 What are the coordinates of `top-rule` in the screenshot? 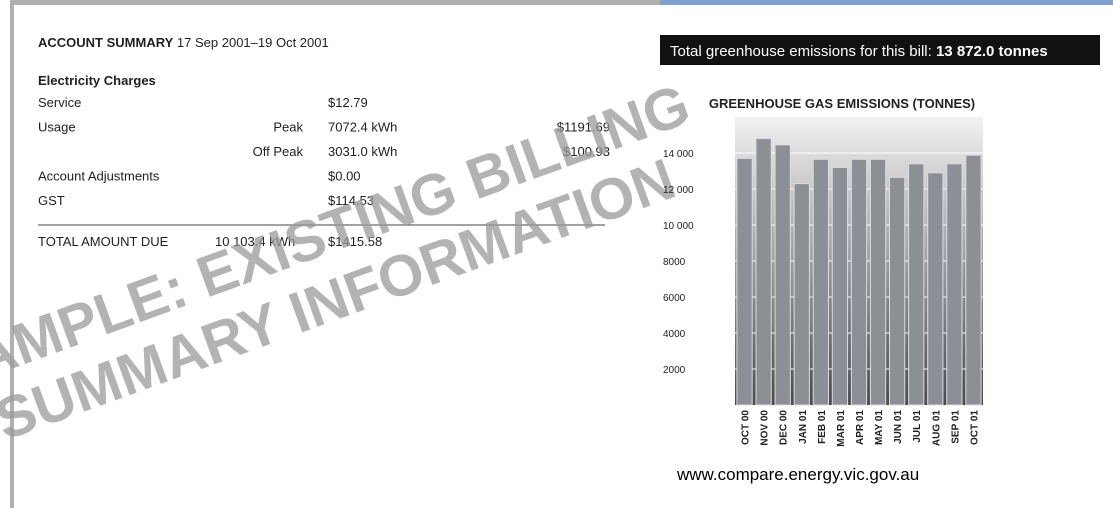 It's located at (335, 2).